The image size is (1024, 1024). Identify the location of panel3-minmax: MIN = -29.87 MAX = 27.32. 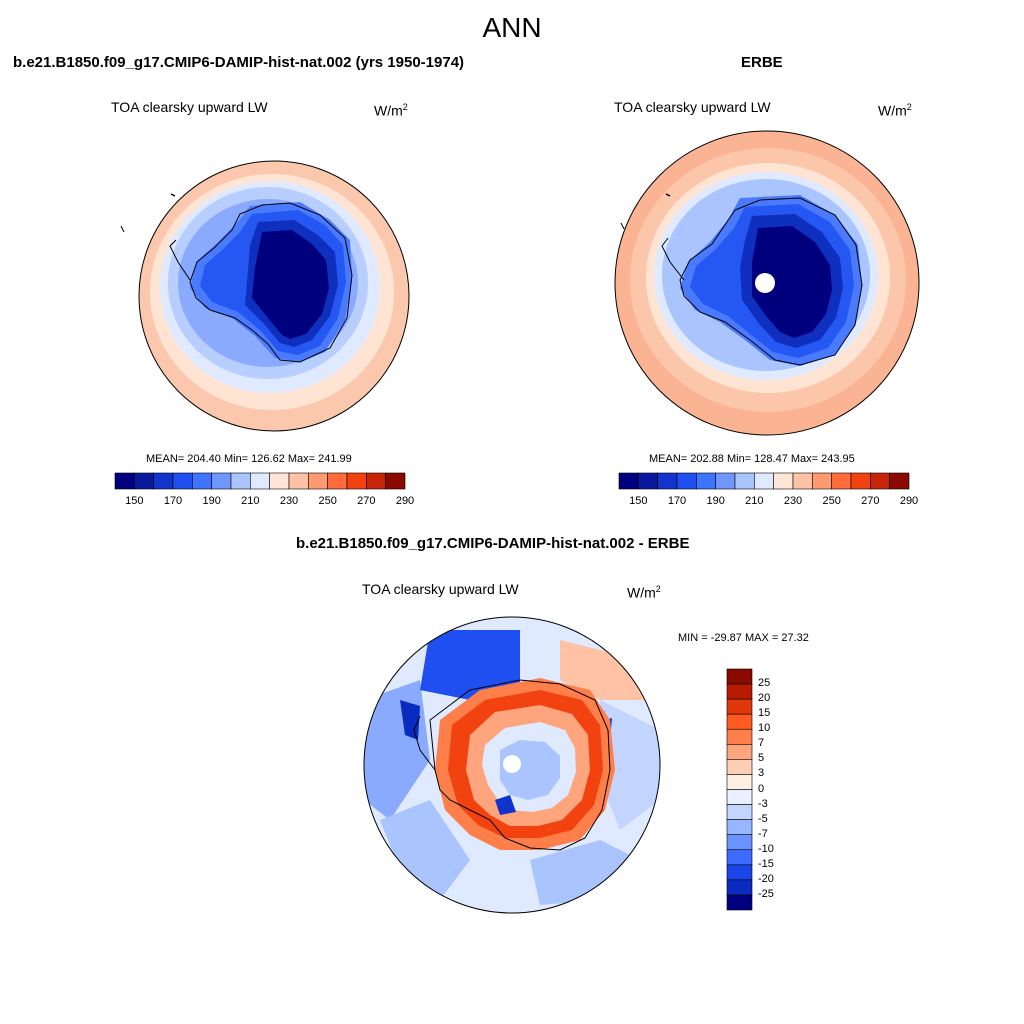
(743, 638).